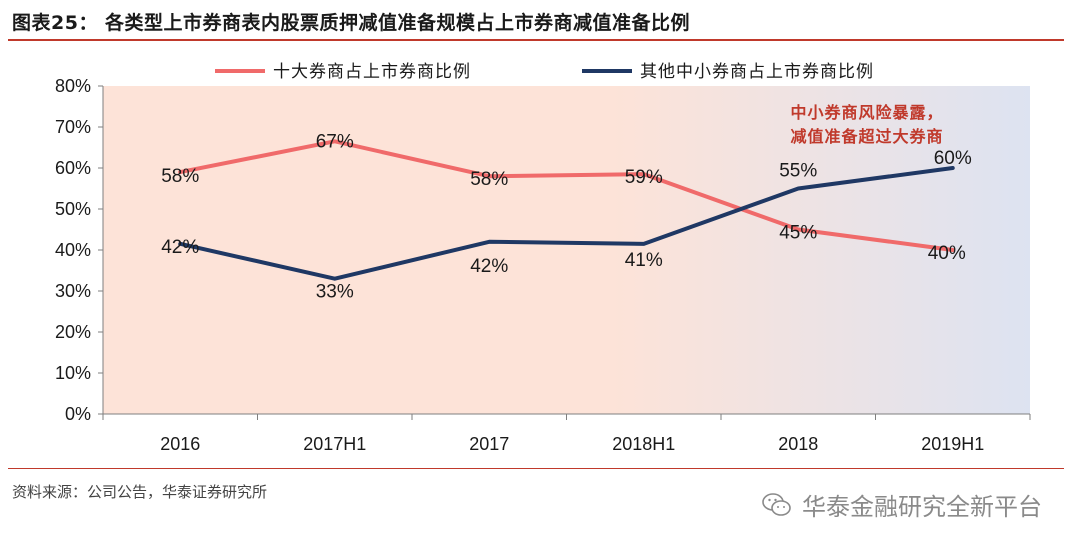 The width and height of the screenshot is (1080, 548). What do you see at coordinates (866, 136) in the screenshot?
I see `annotation-line: 减值准备超过大券商` at bounding box center [866, 136].